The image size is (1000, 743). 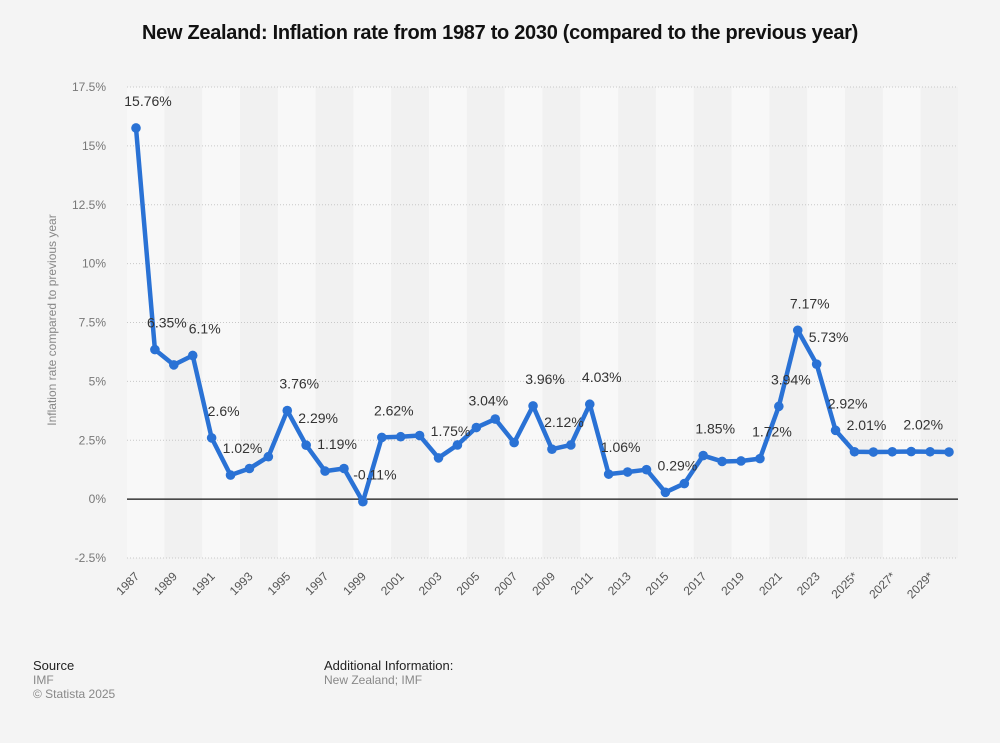 I want to click on data-point-2013, so click(x=627, y=472).